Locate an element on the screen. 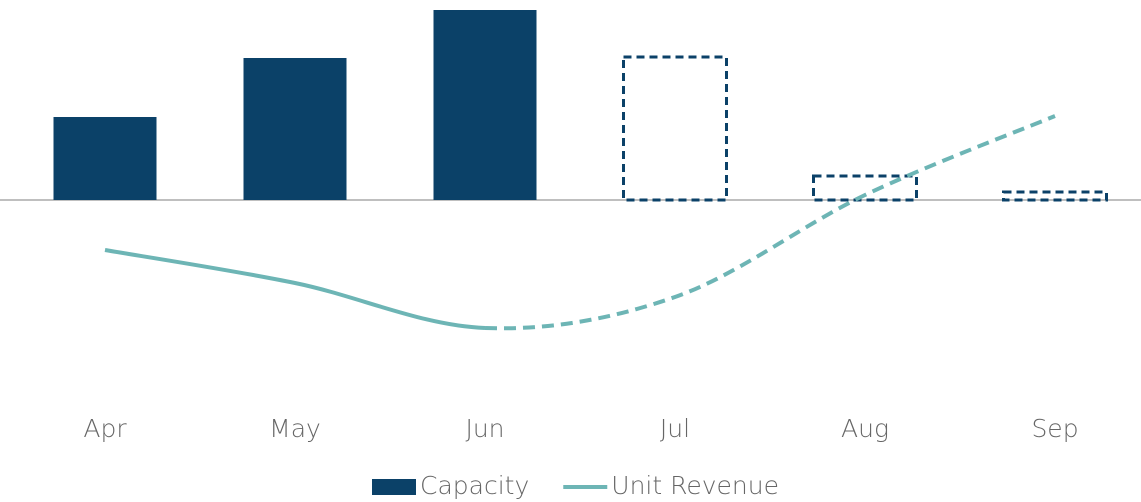 The image size is (1141, 502). x-tick-label: Sep is located at coordinates (1054, 428).